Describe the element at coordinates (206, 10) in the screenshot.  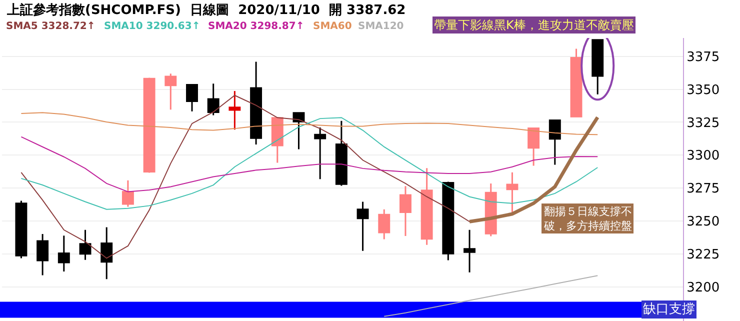
I see `chart-title: 上証參考指數(SHCOMP.FS) 日線圖 2020/11/10 開 3387.62` at that location.